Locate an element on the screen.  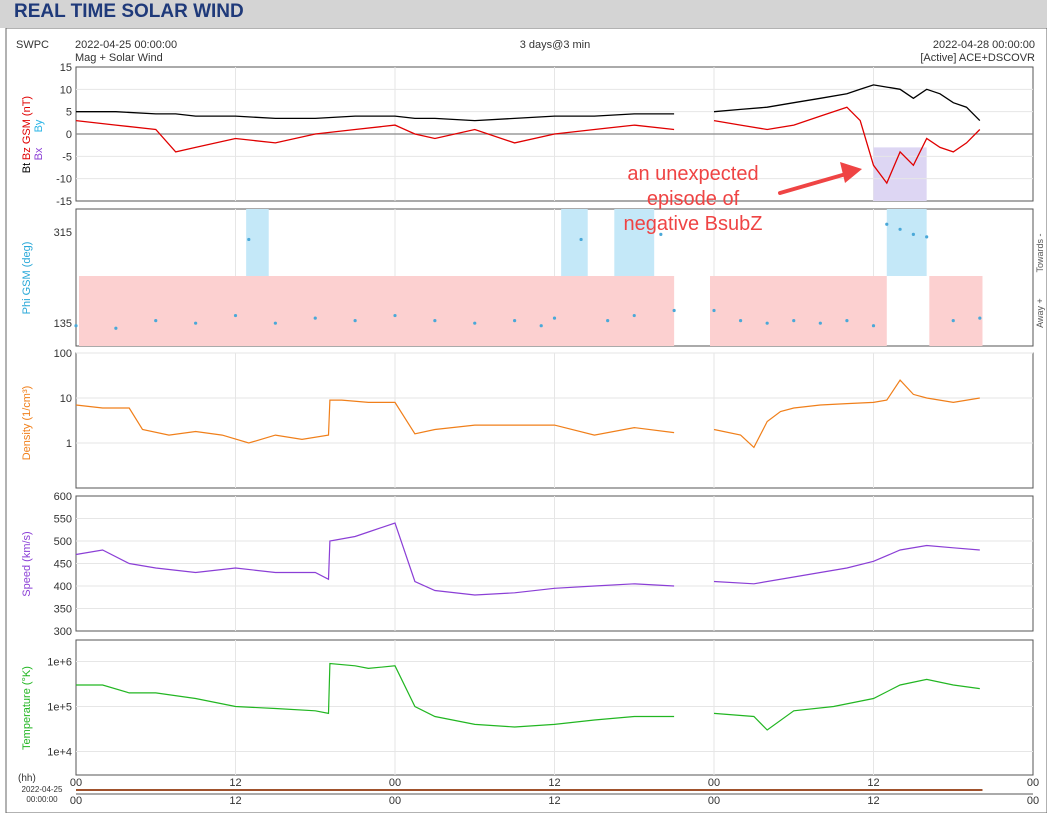
y-axis-label: Phi GSM (deg) is located at coordinates (27, 278).